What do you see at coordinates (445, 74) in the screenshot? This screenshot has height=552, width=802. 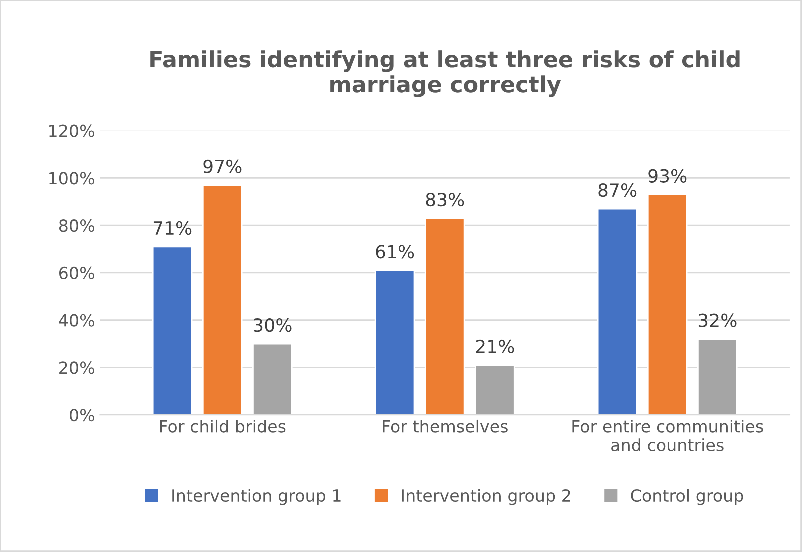 I see `chart-title: Families identifying at least three risks of child marriage correctly` at bounding box center [445, 74].